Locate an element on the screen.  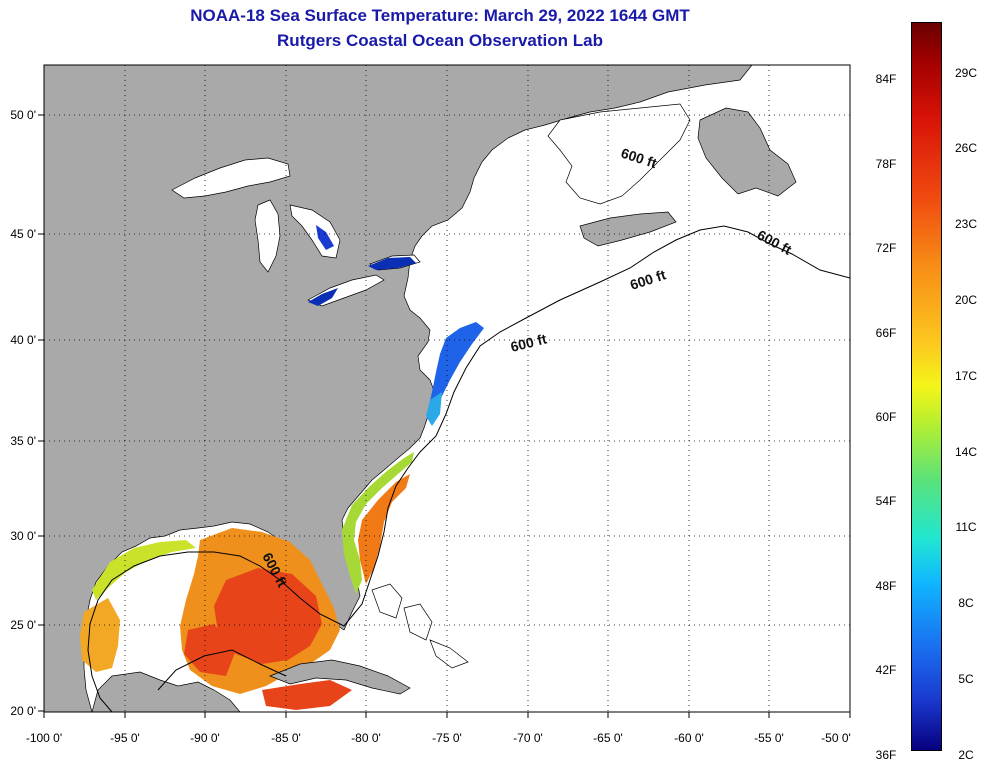
lon-label: -70 0' is located at coordinates (528, 738).